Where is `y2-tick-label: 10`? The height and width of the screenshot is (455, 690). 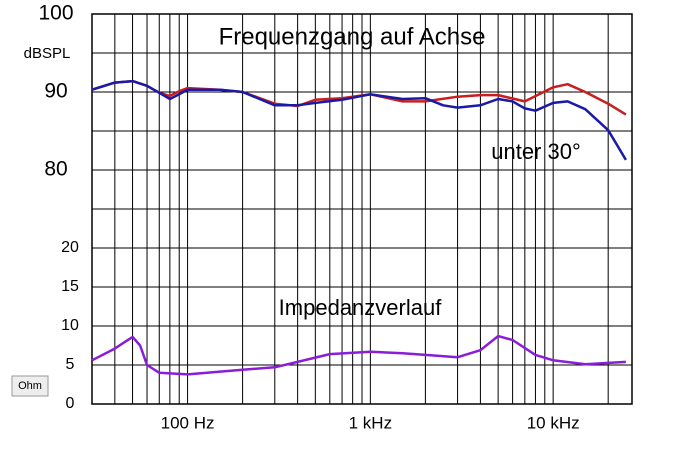
y2-tick-label: 10 is located at coordinates (70, 325).